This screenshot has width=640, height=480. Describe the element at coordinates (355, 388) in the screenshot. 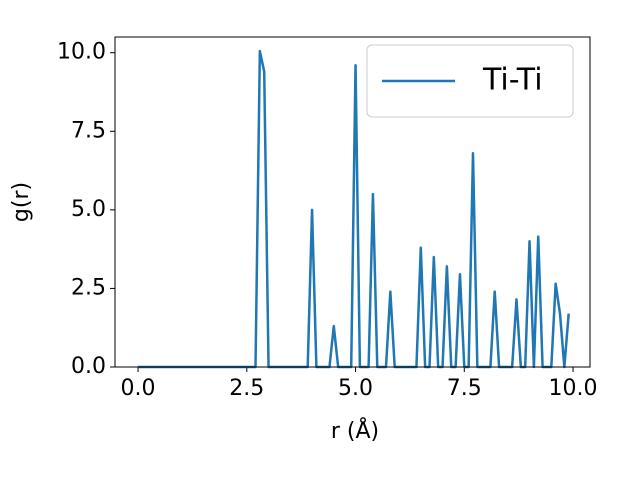

I see `x-tick-label: 5.0` at that location.